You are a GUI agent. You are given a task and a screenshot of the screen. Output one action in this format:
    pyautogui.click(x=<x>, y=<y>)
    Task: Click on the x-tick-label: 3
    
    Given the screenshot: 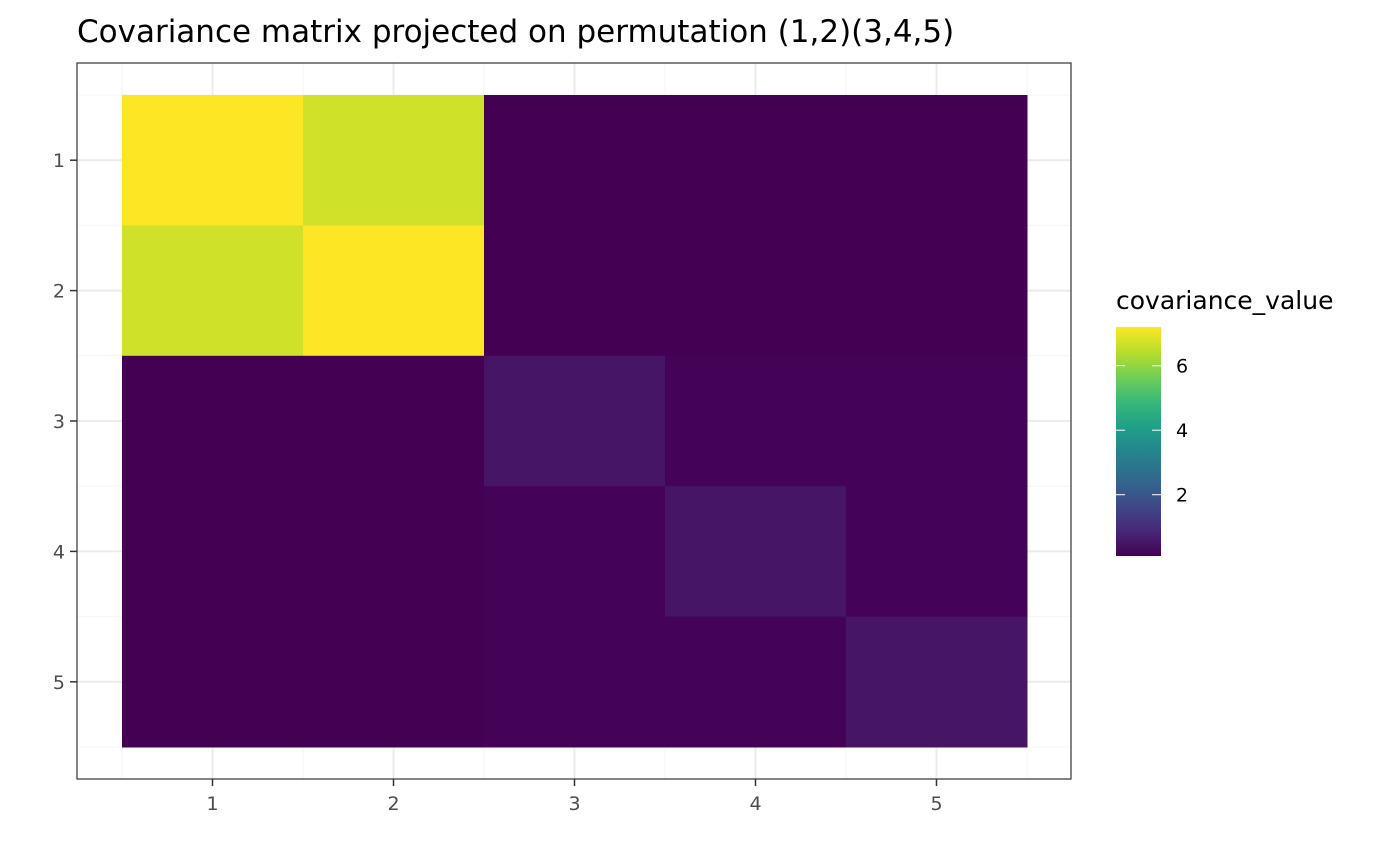 What is the action you would take?
    pyautogui.click(x=574, y=804)
    